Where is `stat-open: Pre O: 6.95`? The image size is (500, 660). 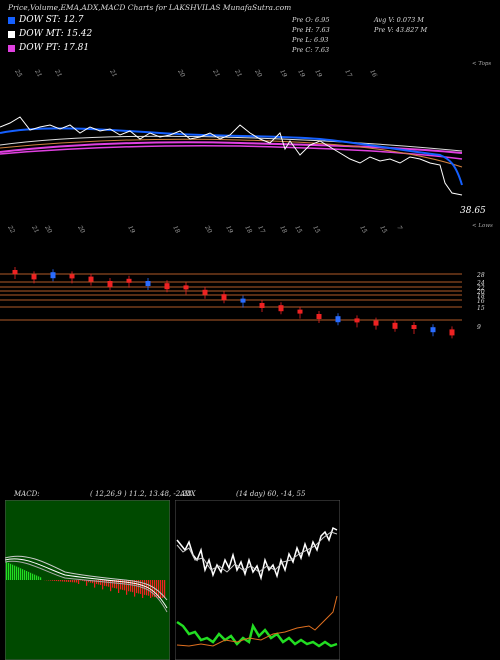
stat-open: Pre O: 6.95 is located at coordinates (311, 20).